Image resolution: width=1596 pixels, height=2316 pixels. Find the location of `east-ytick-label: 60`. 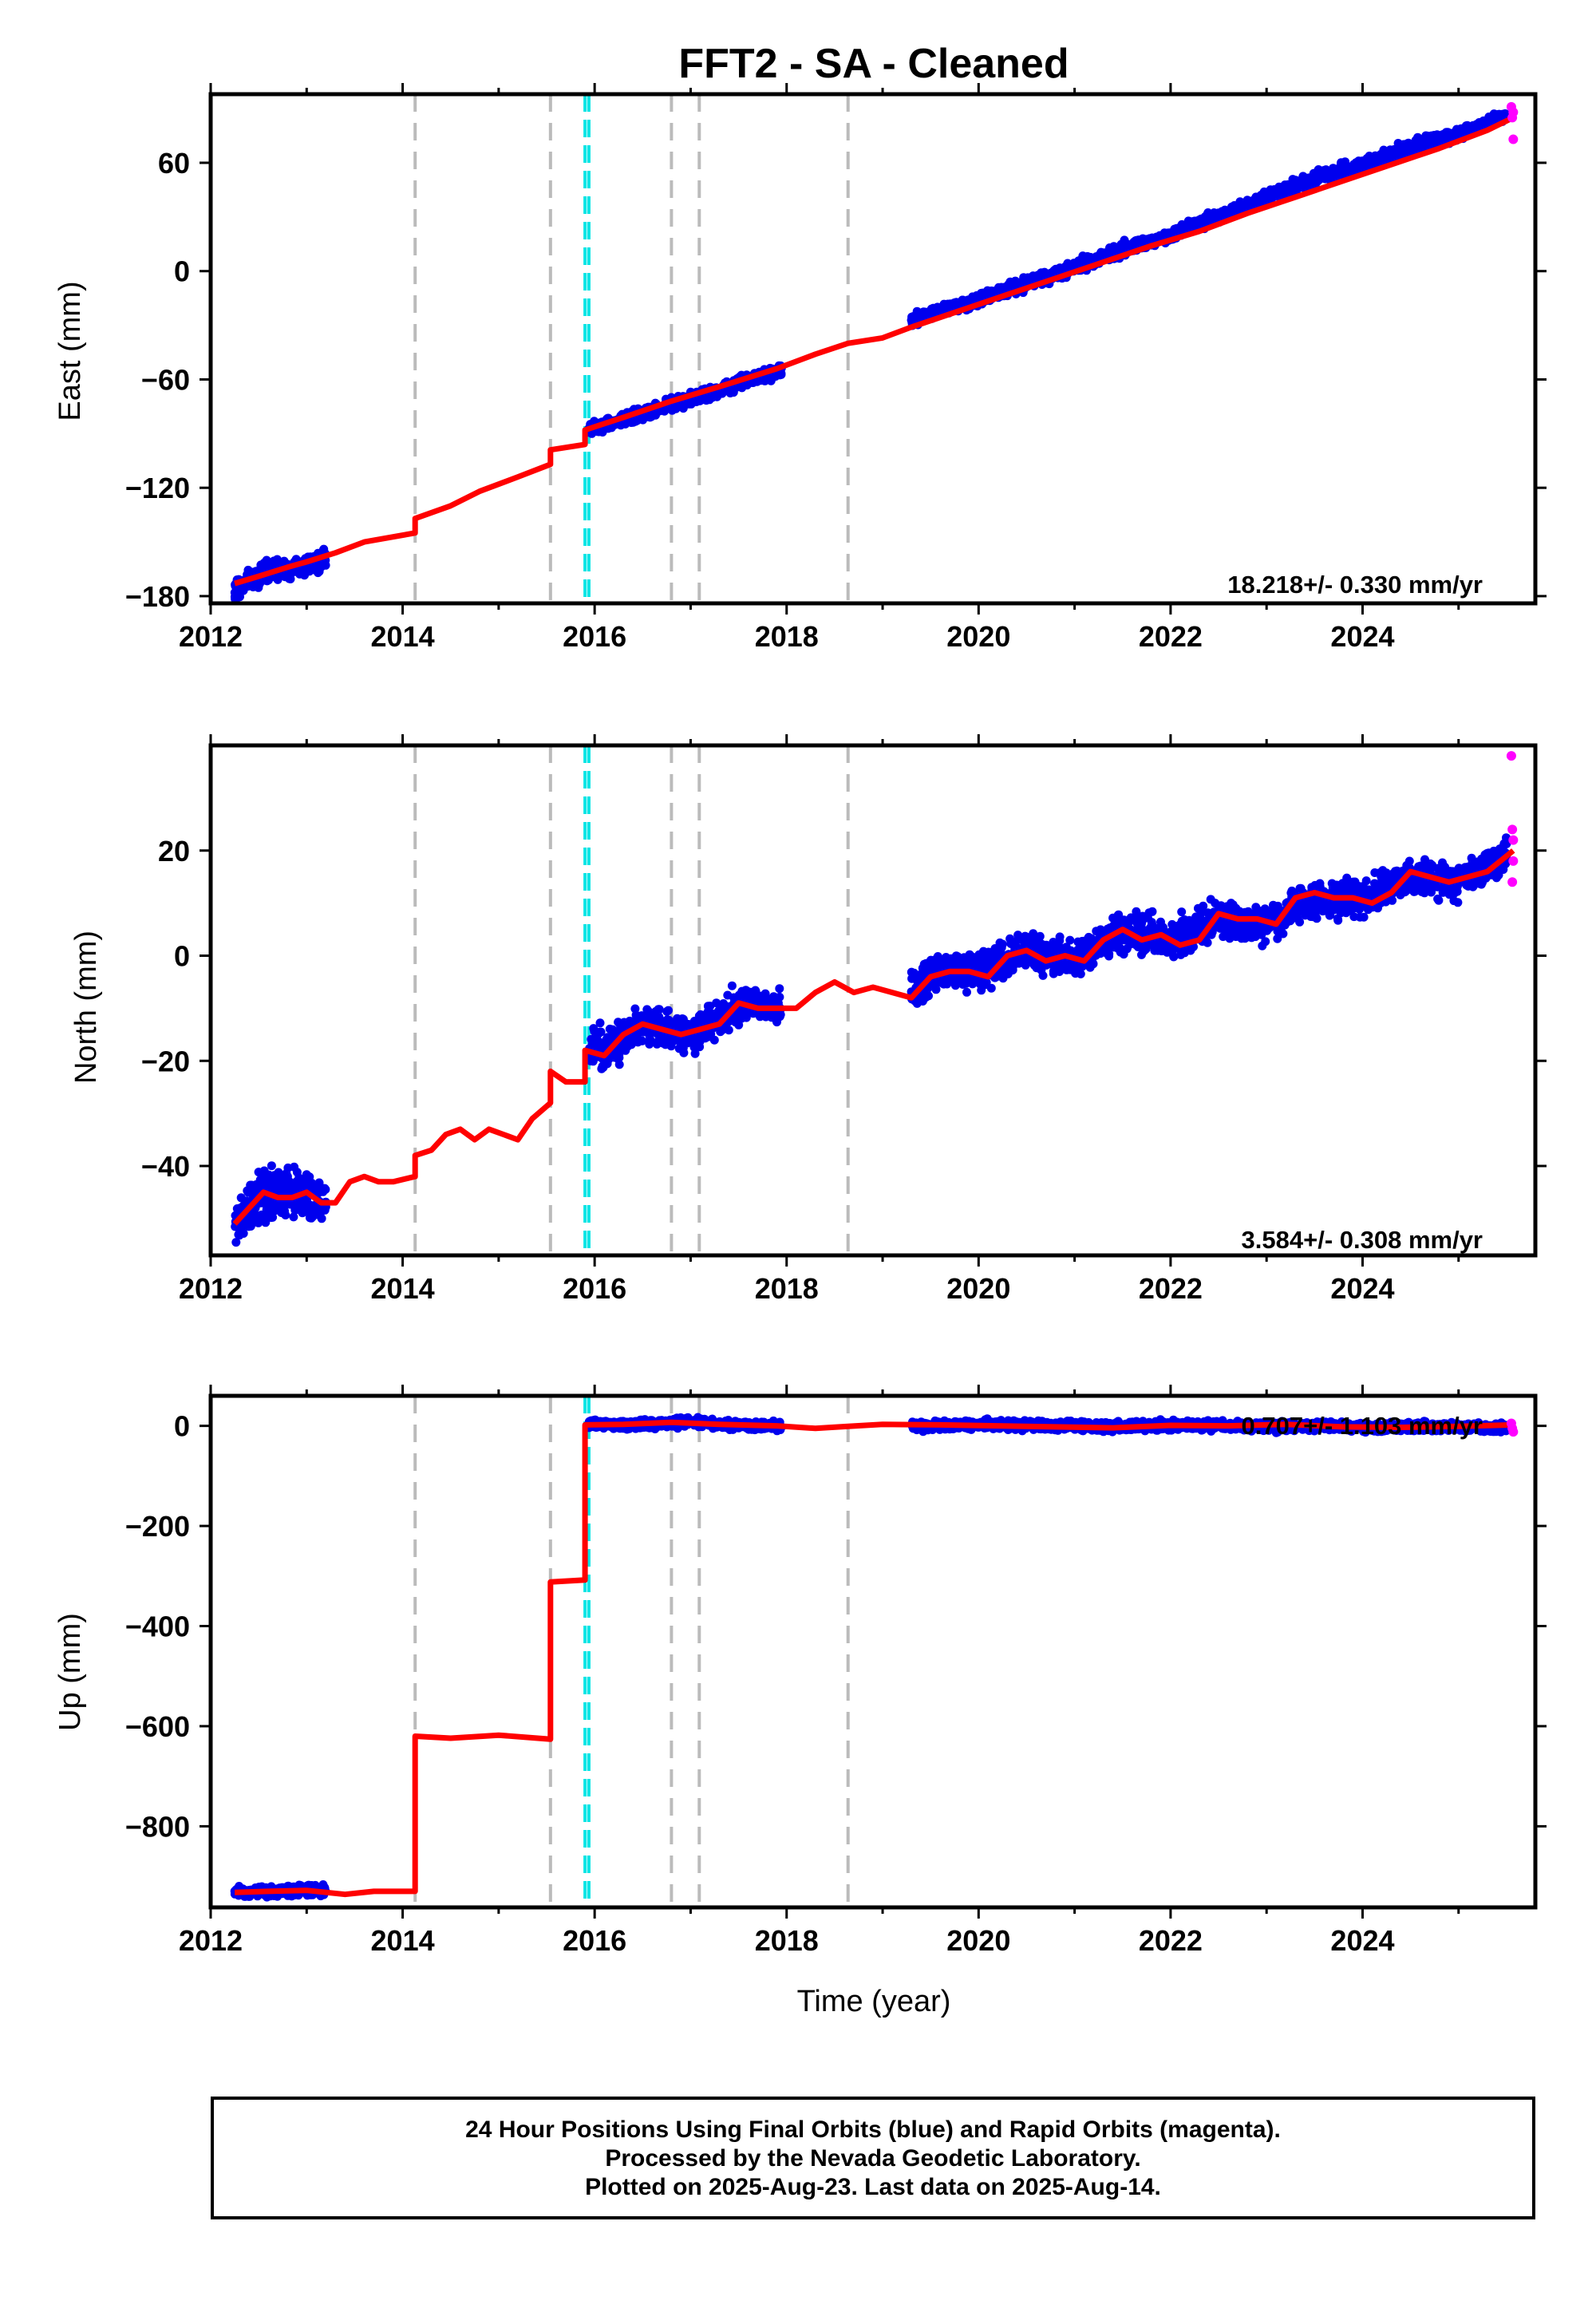

east-ytick-label: 60 is located at coordinates (174, 163).